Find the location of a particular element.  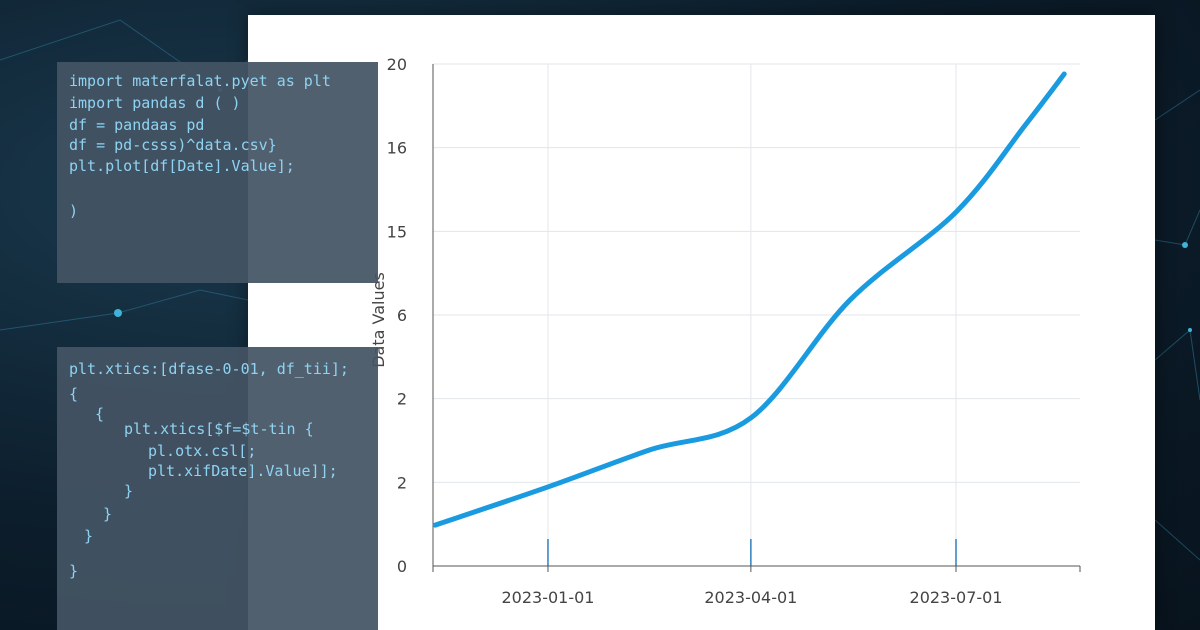

y-tick-label: 0 is located at coordinates (402, 566).